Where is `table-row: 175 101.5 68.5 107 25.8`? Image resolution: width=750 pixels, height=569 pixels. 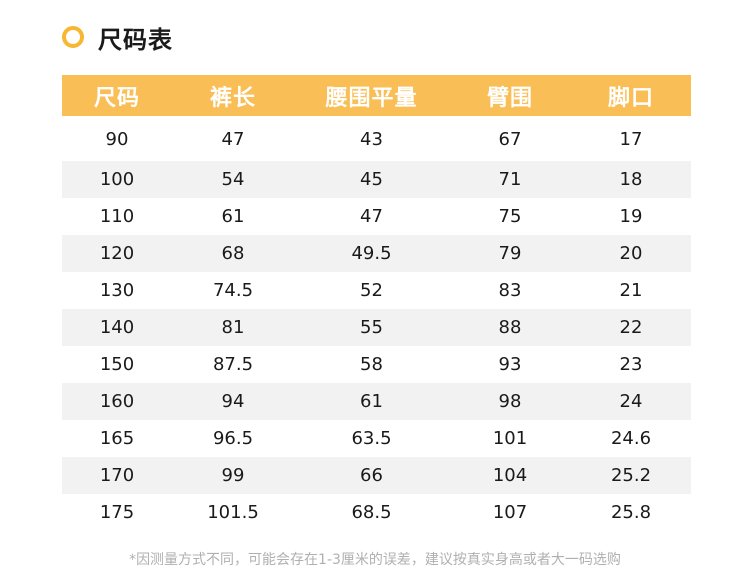 table-row: 175 101.5 68.5 107 25.8 is located at coordinates (376, 512).